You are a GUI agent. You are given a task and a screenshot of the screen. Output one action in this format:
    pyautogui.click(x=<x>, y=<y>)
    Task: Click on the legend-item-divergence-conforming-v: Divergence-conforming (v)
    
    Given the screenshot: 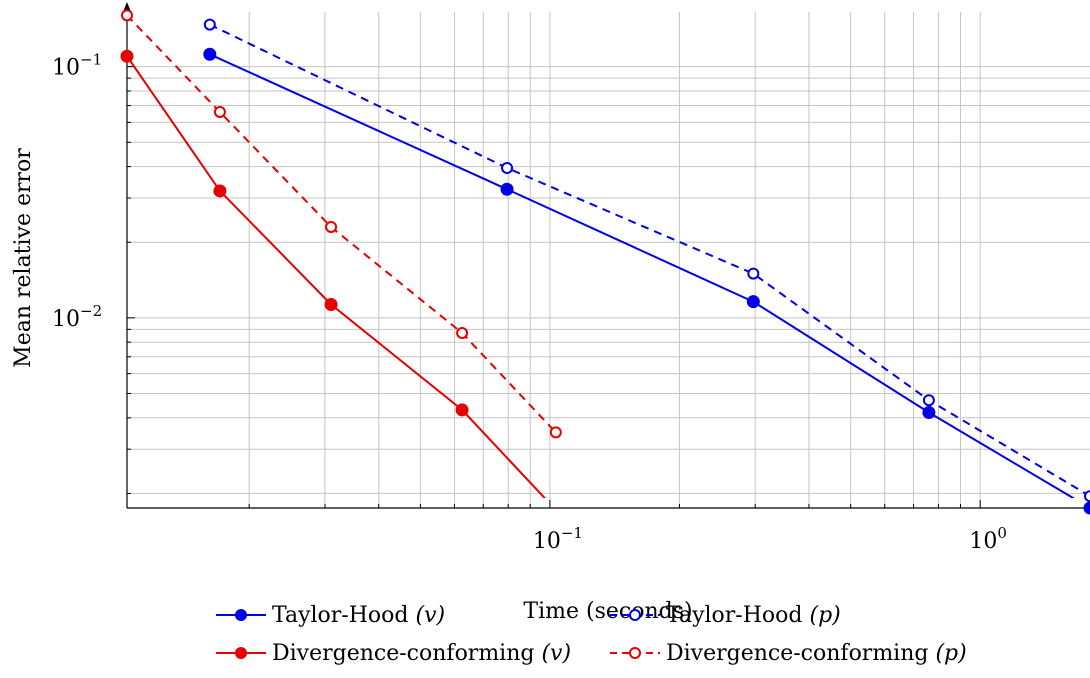 What is the action you would take?
    pyautogui.click(x=392, y=653)
    